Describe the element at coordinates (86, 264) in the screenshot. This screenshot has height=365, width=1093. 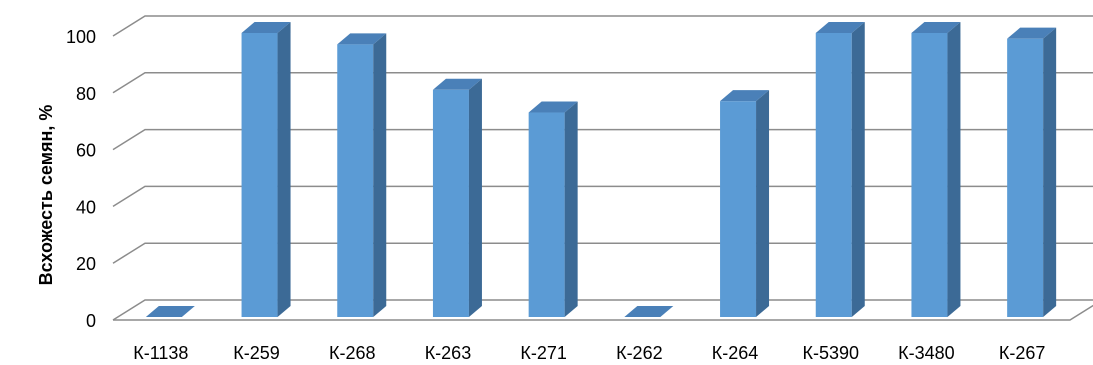
I see `y-tick-label: 20` at that location.